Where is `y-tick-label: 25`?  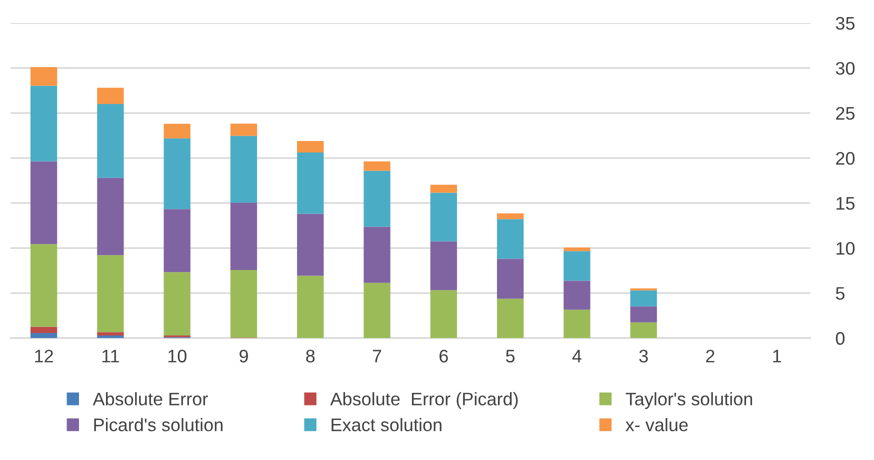
y-tick-label: 25 is located at coordinates (845, 113).